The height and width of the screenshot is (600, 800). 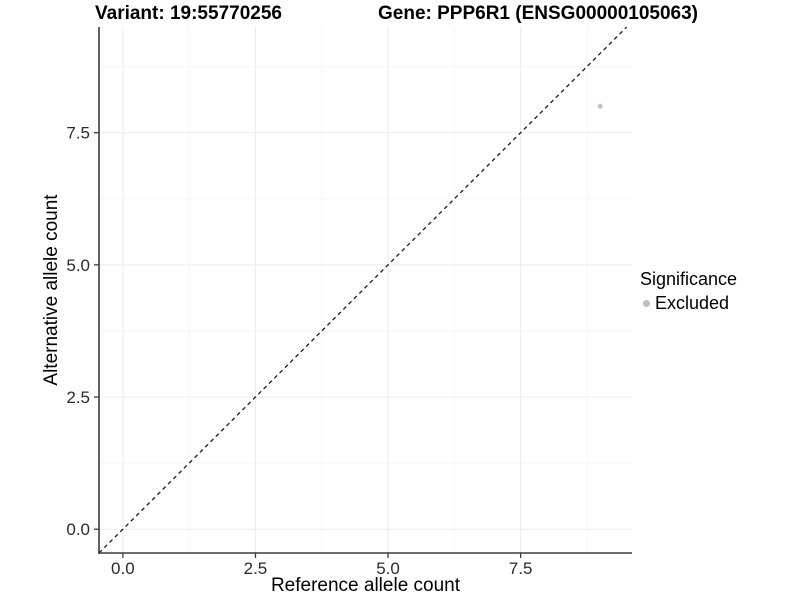 What do you see at coordinates (123, 568) in the screenshot?
I see `x-tick-label: 0.0` at bounding box center [123, 568].